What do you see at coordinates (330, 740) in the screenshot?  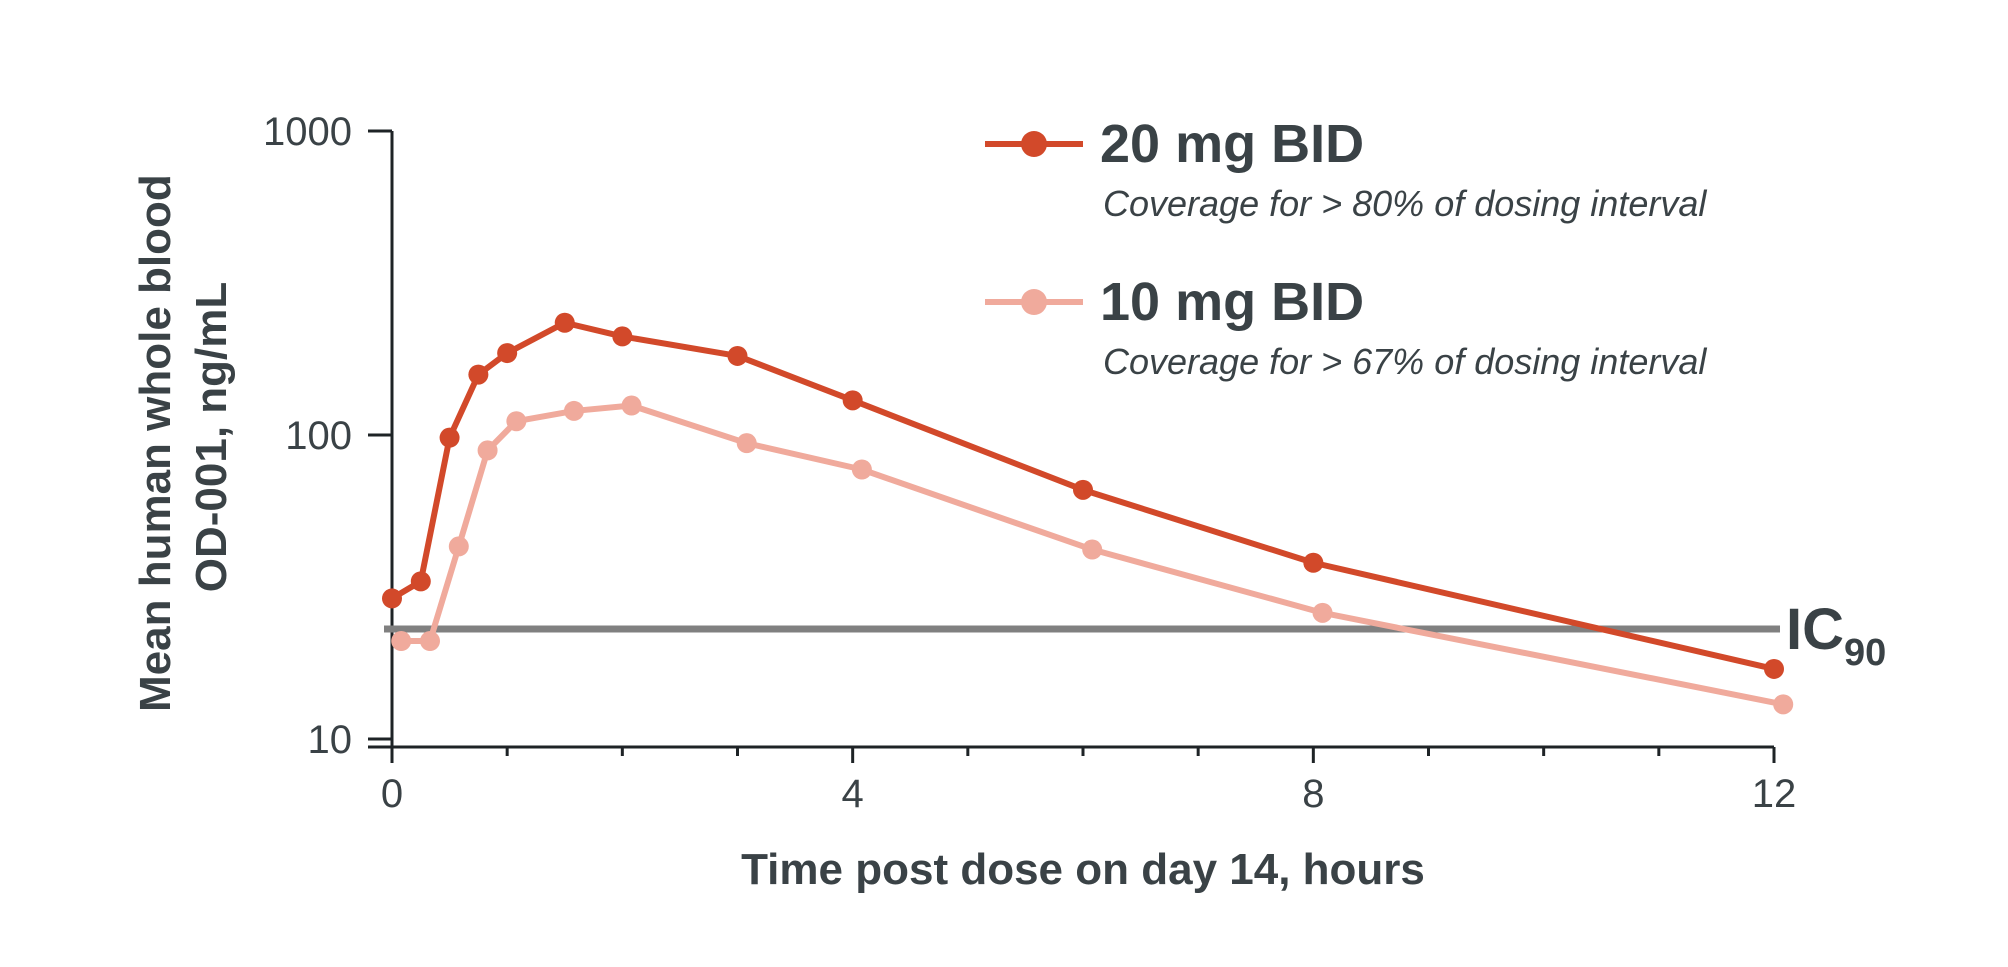 I see `y-tick-label: 10` at bounding box center [330, 740].